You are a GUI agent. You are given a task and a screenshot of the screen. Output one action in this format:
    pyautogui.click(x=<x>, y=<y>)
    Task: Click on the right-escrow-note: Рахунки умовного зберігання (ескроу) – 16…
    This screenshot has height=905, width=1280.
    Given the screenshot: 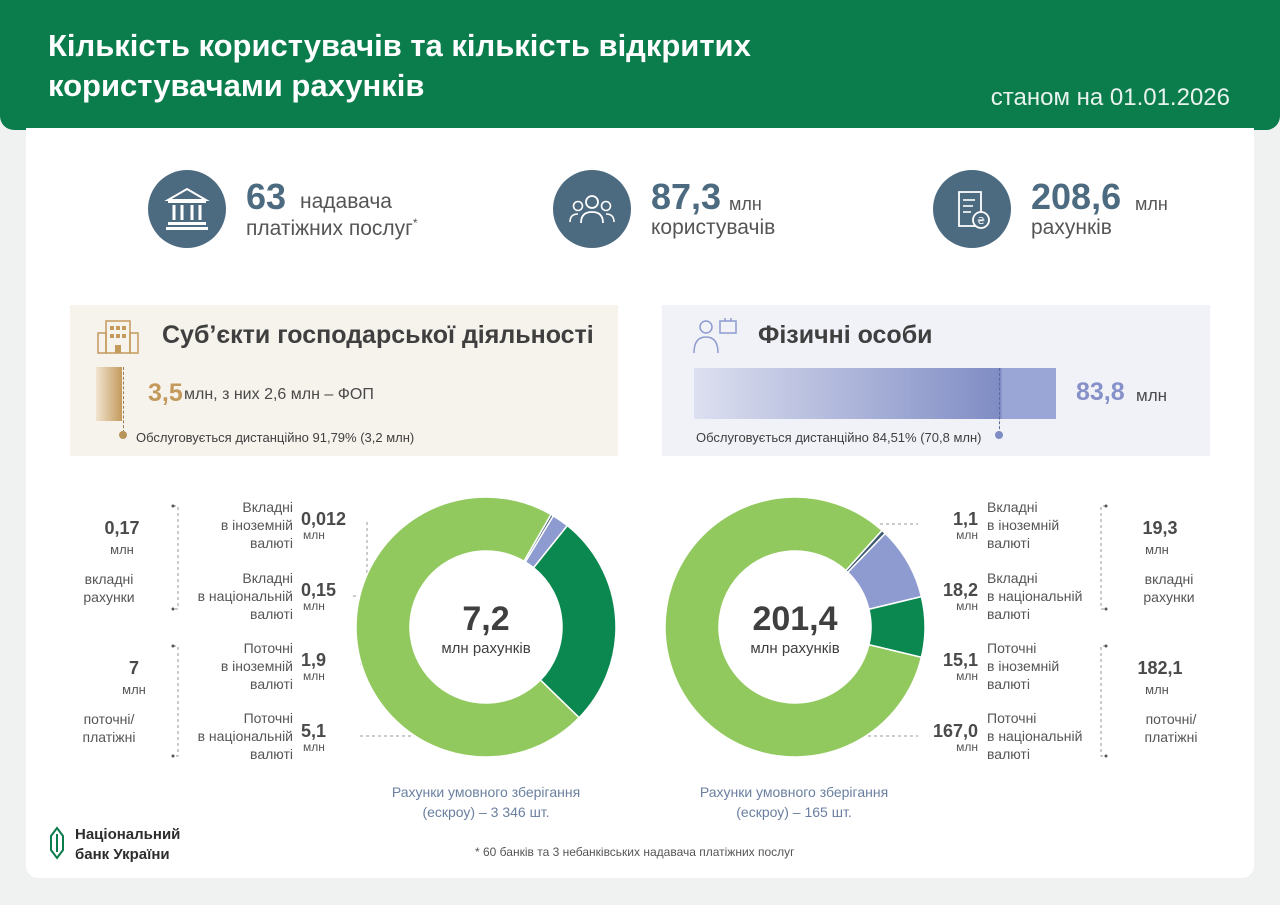 What is the action you would take?
    pyautogui.click(x=794, y=802)
    